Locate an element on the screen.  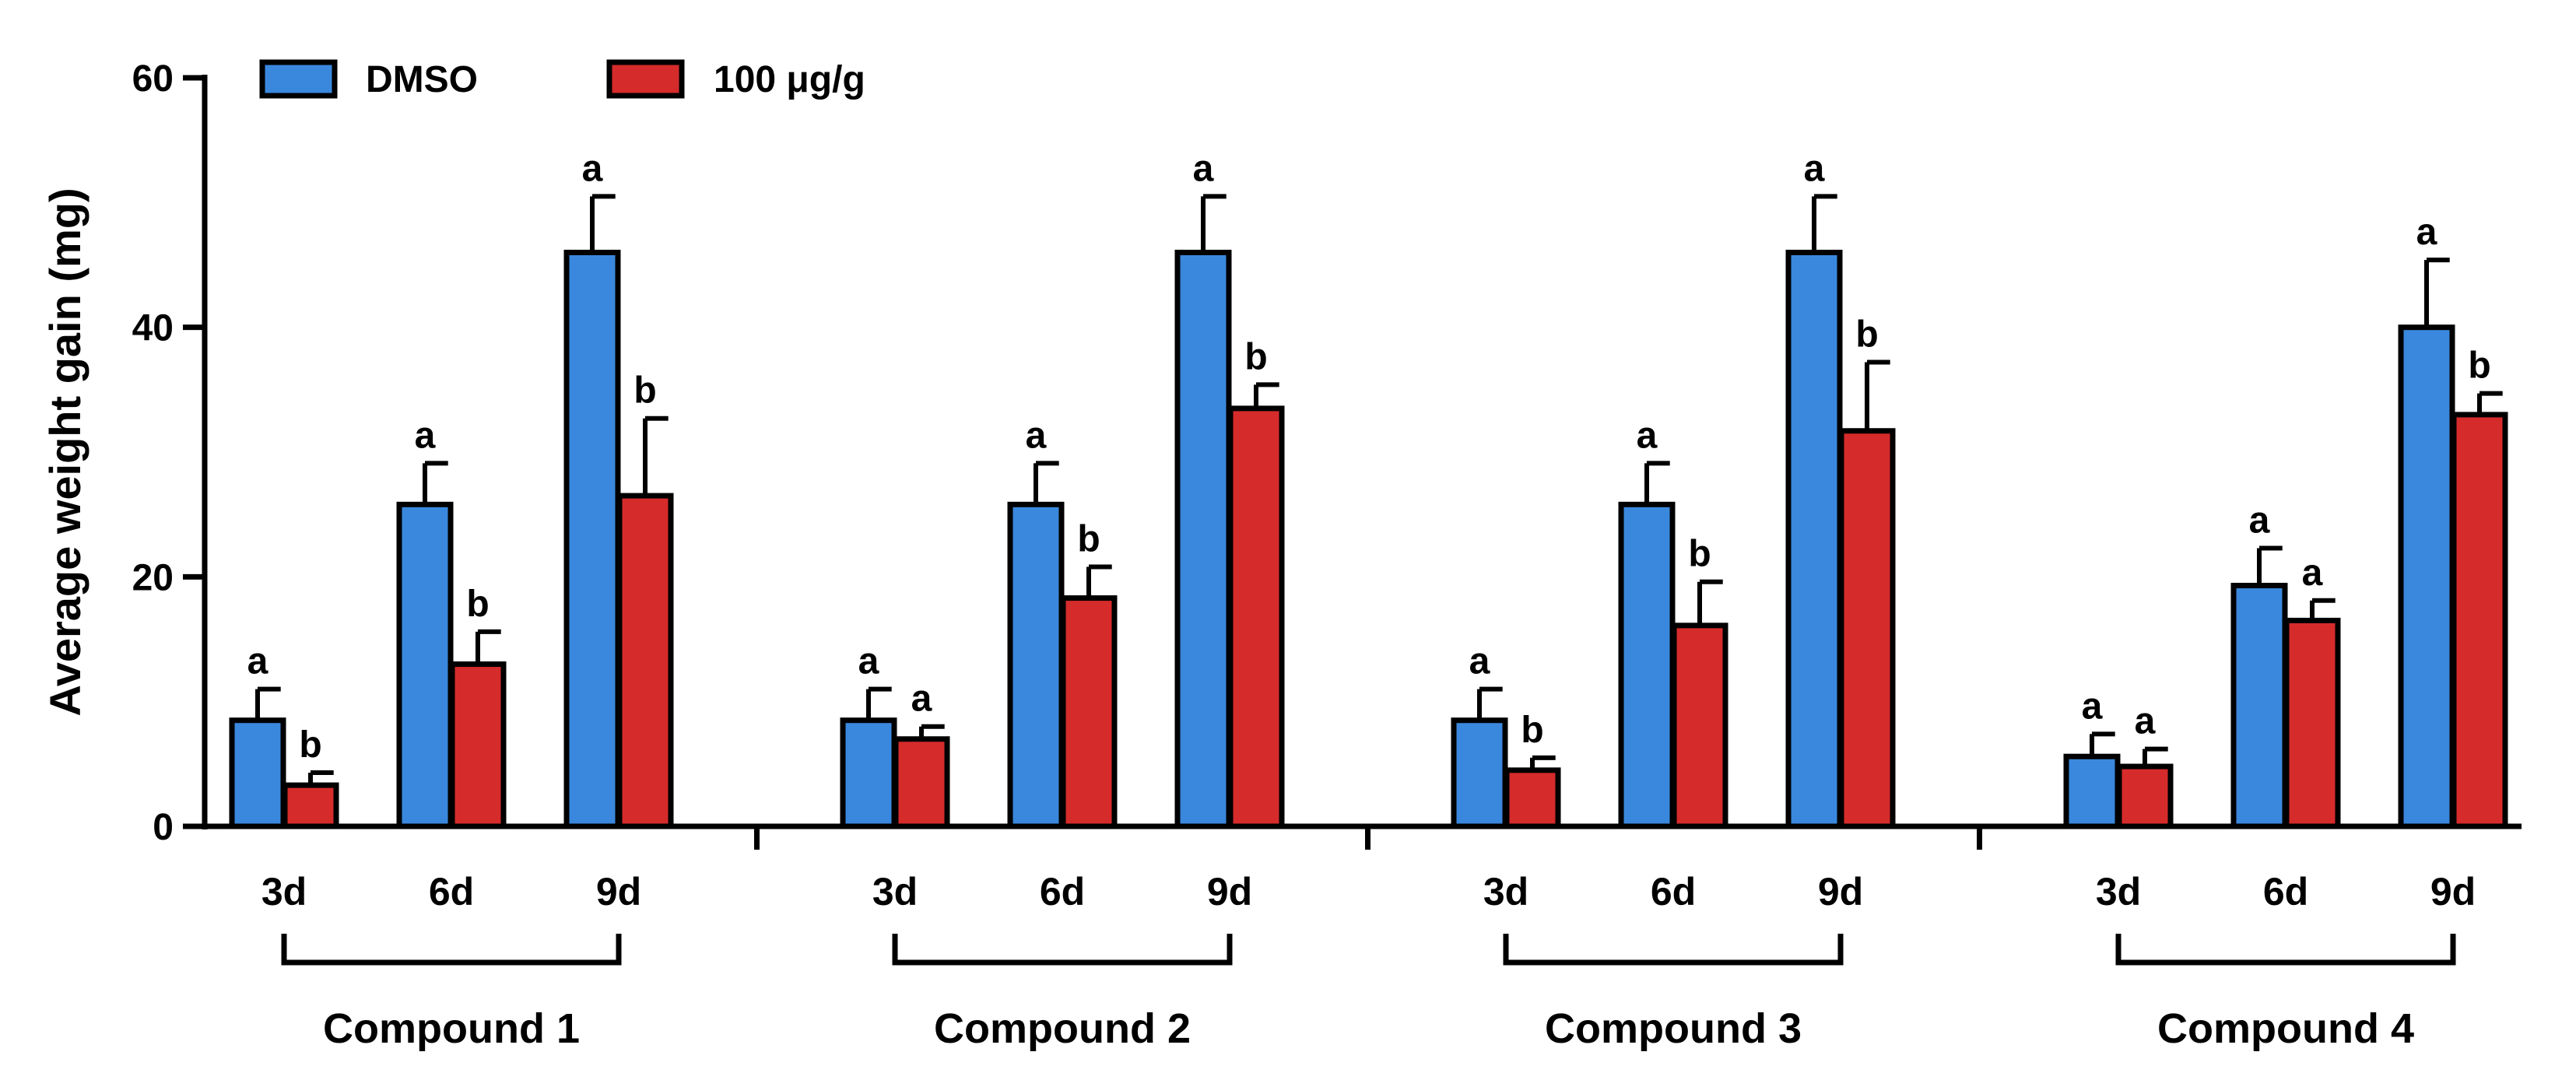
y-axis: 0 20 40 60 Average weight gain (mg) is located at coordinates (124, 453).